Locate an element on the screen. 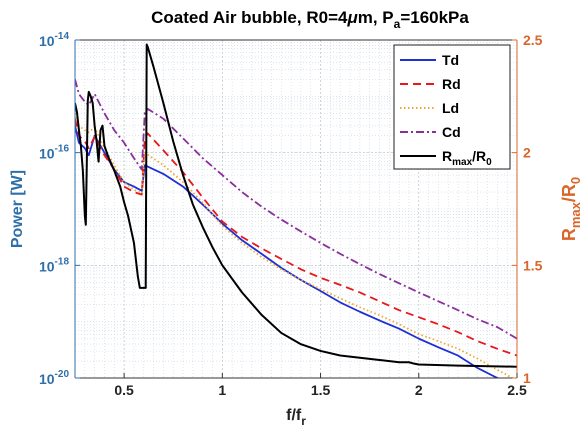 The image size is (584, 438). y-right-tick-label: 2 is located at coordinates (527, 153).